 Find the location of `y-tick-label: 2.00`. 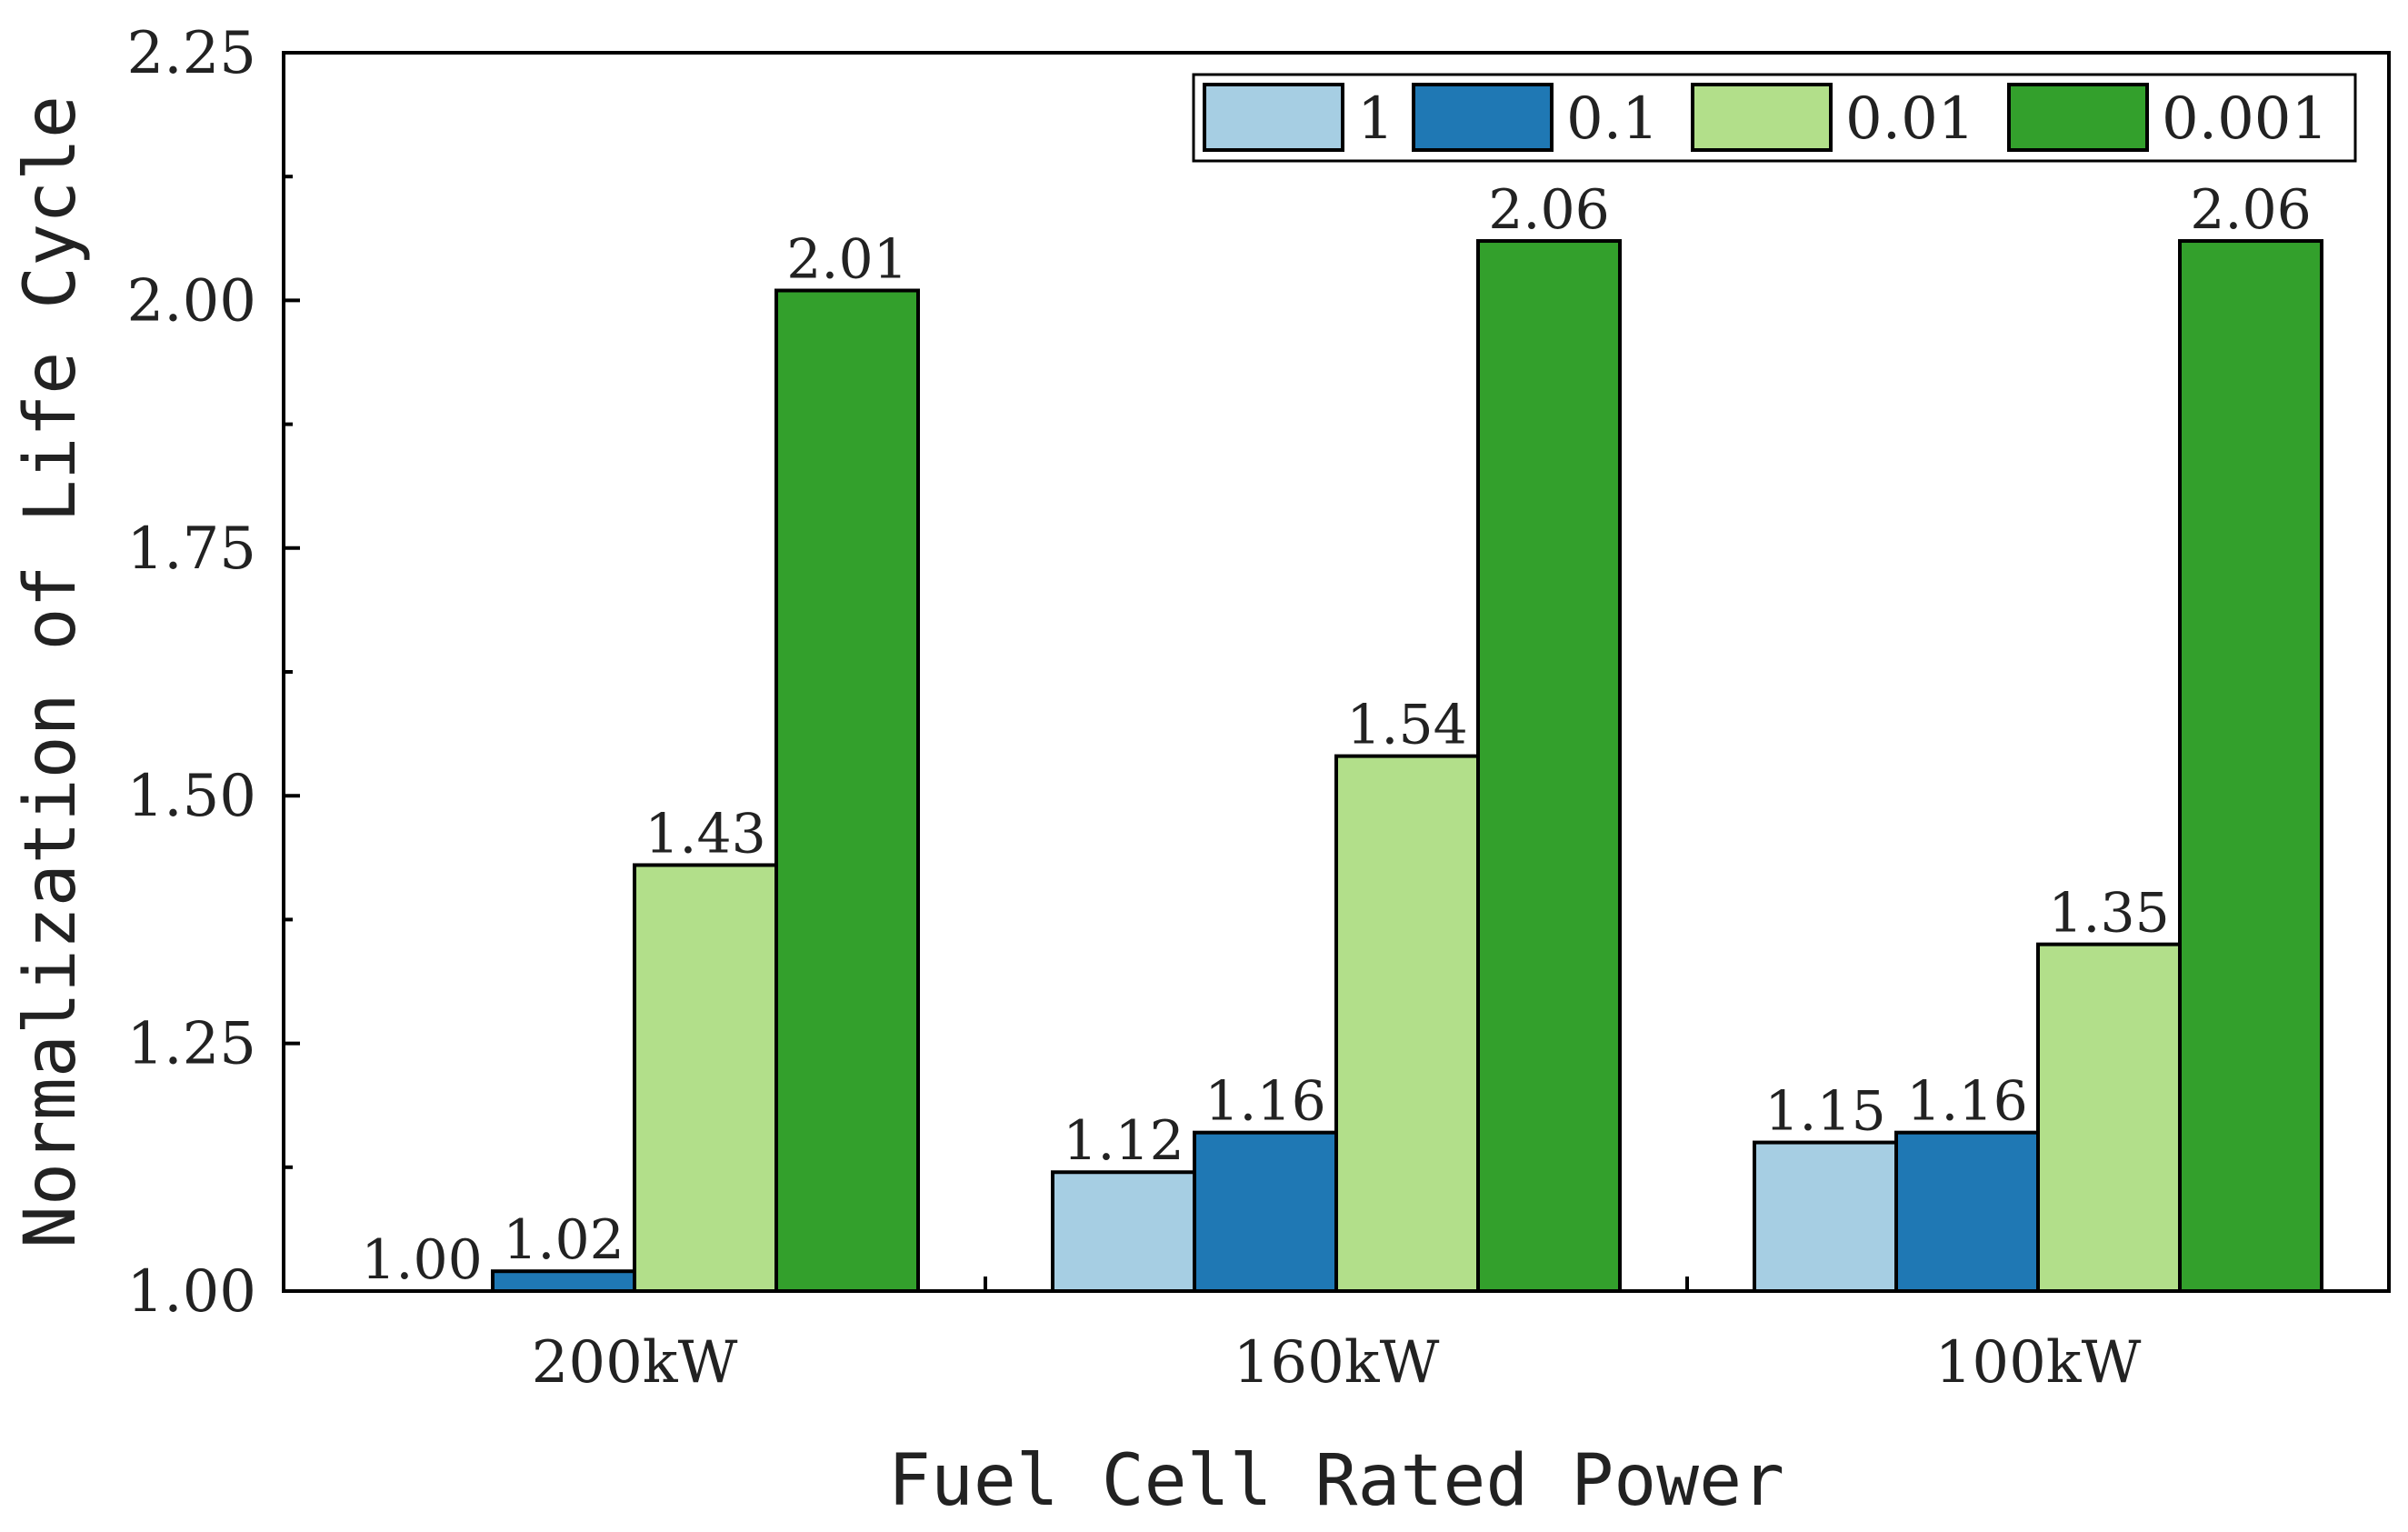

y-tick-label: 2.00 is located at coordinates (192, 301).